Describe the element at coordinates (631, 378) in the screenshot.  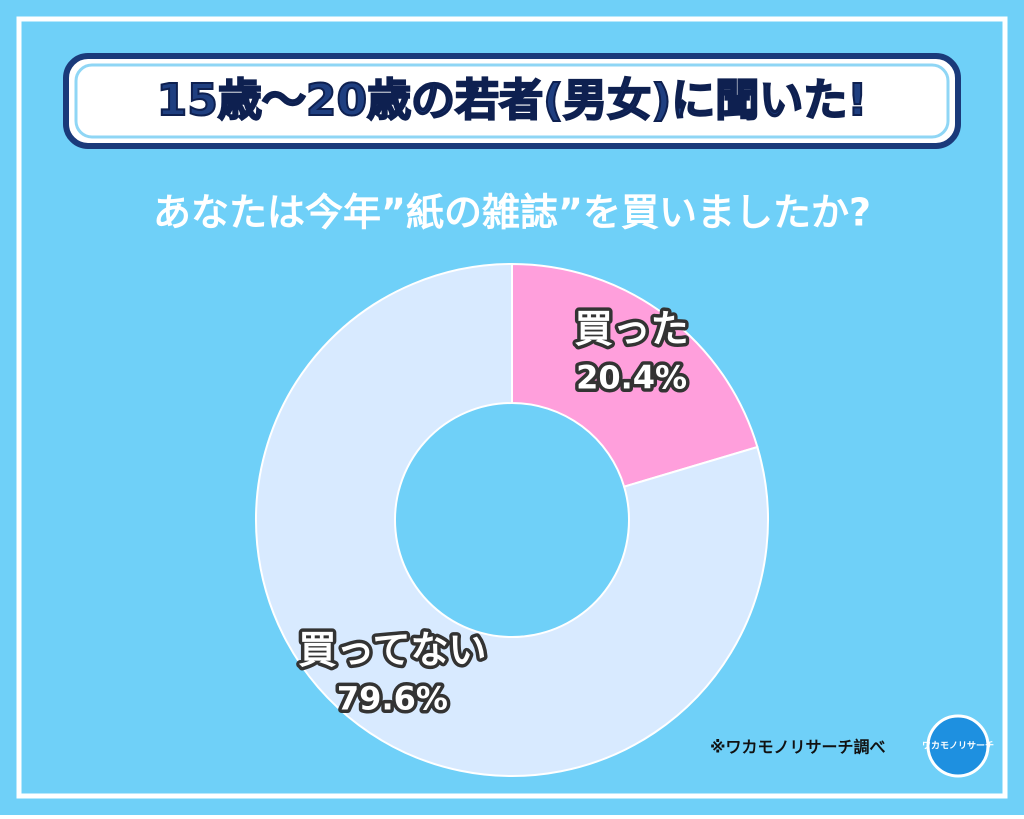
I see `slice-value-label: 20.4%` at that location.